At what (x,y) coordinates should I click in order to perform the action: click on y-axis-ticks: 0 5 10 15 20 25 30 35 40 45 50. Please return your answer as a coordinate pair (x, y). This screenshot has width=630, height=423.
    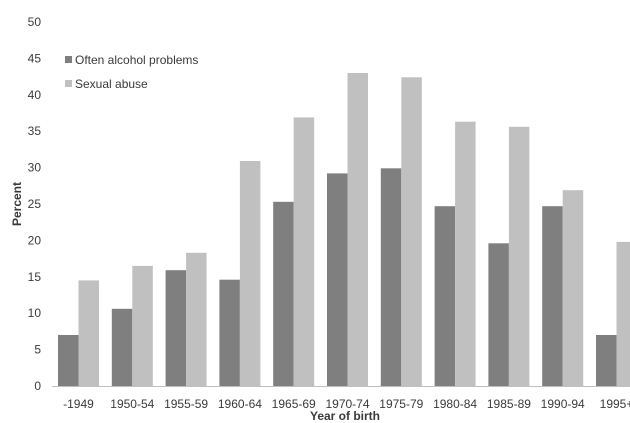
    Looking at the image, I should click on (35, 204).